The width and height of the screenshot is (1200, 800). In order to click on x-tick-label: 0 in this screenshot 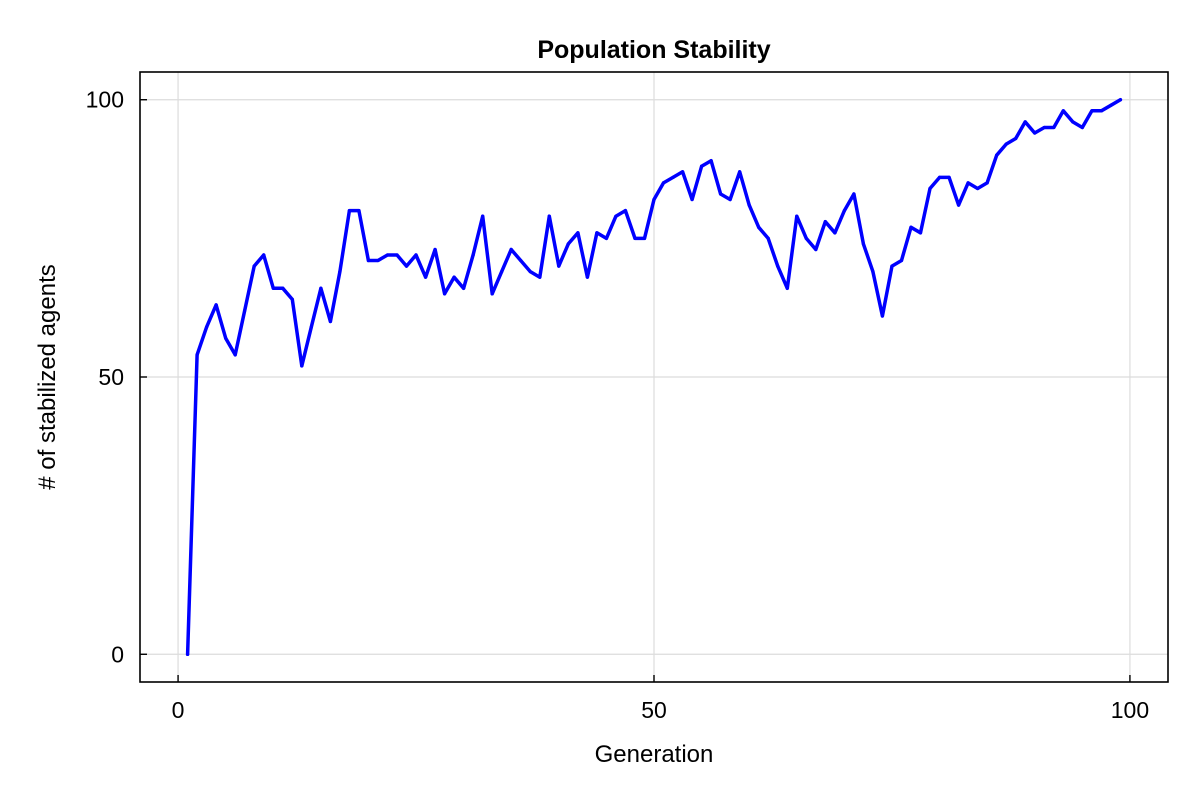, I will do `click(178, 710)`.